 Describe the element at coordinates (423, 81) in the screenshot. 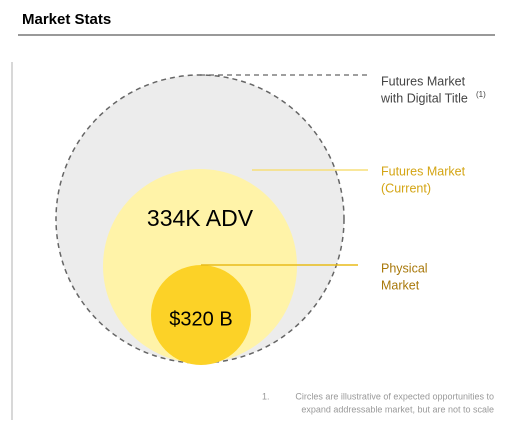

I see `outer-label: Futures Market` at that location.